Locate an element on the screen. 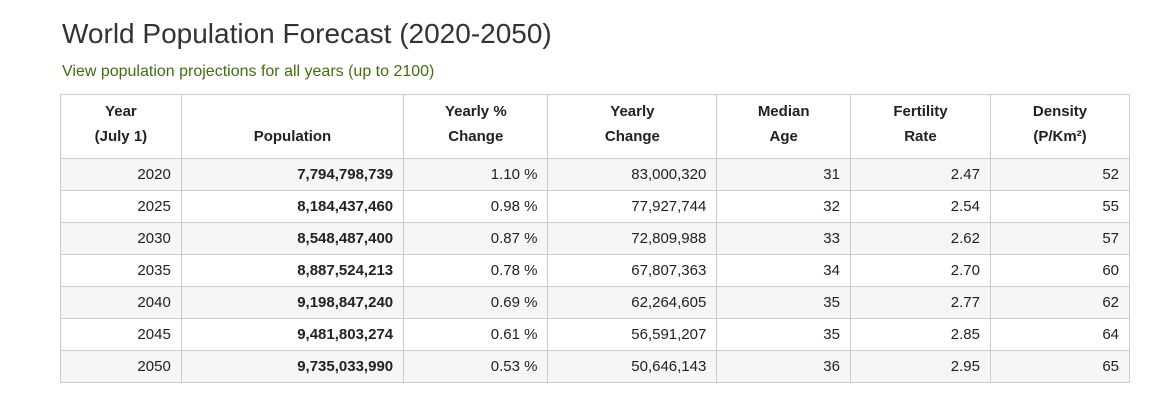 This screenshot has width=1165, height=411. cell-population: 8,887,524,213 is located at coordinates (292, 270).